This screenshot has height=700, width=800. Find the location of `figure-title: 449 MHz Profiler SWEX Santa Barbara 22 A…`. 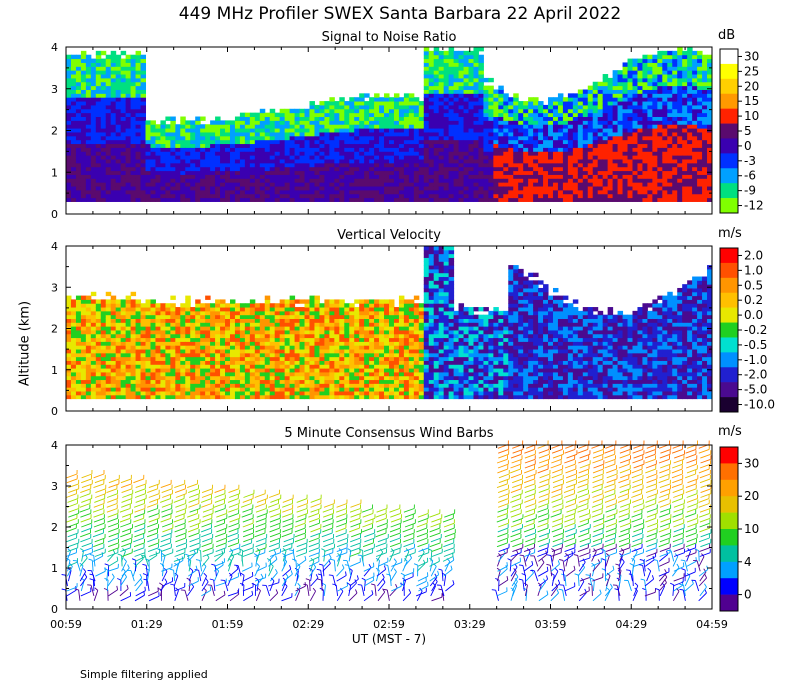

figure-title: 449 MHz Profiler SWEX Santa Barbara 22 A… is located at coordinates (400, 14).